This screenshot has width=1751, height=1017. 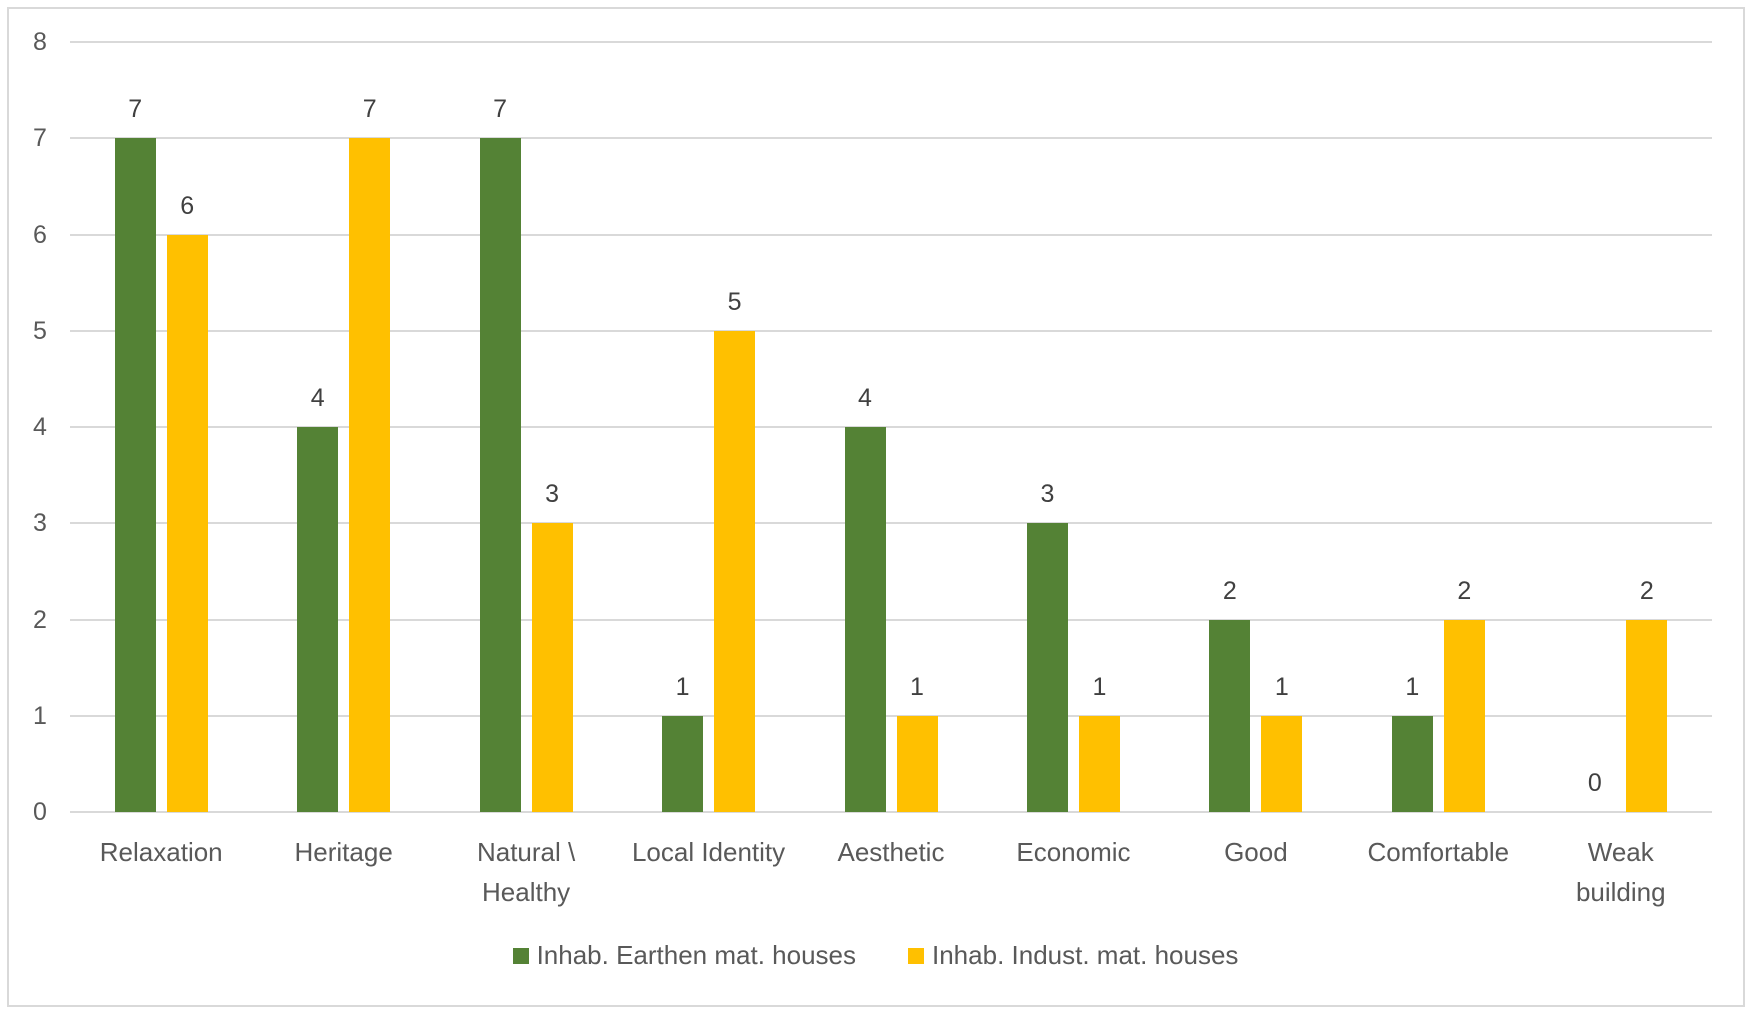 I want to click on x-category-label: Good, so click(x=1256, y=852).